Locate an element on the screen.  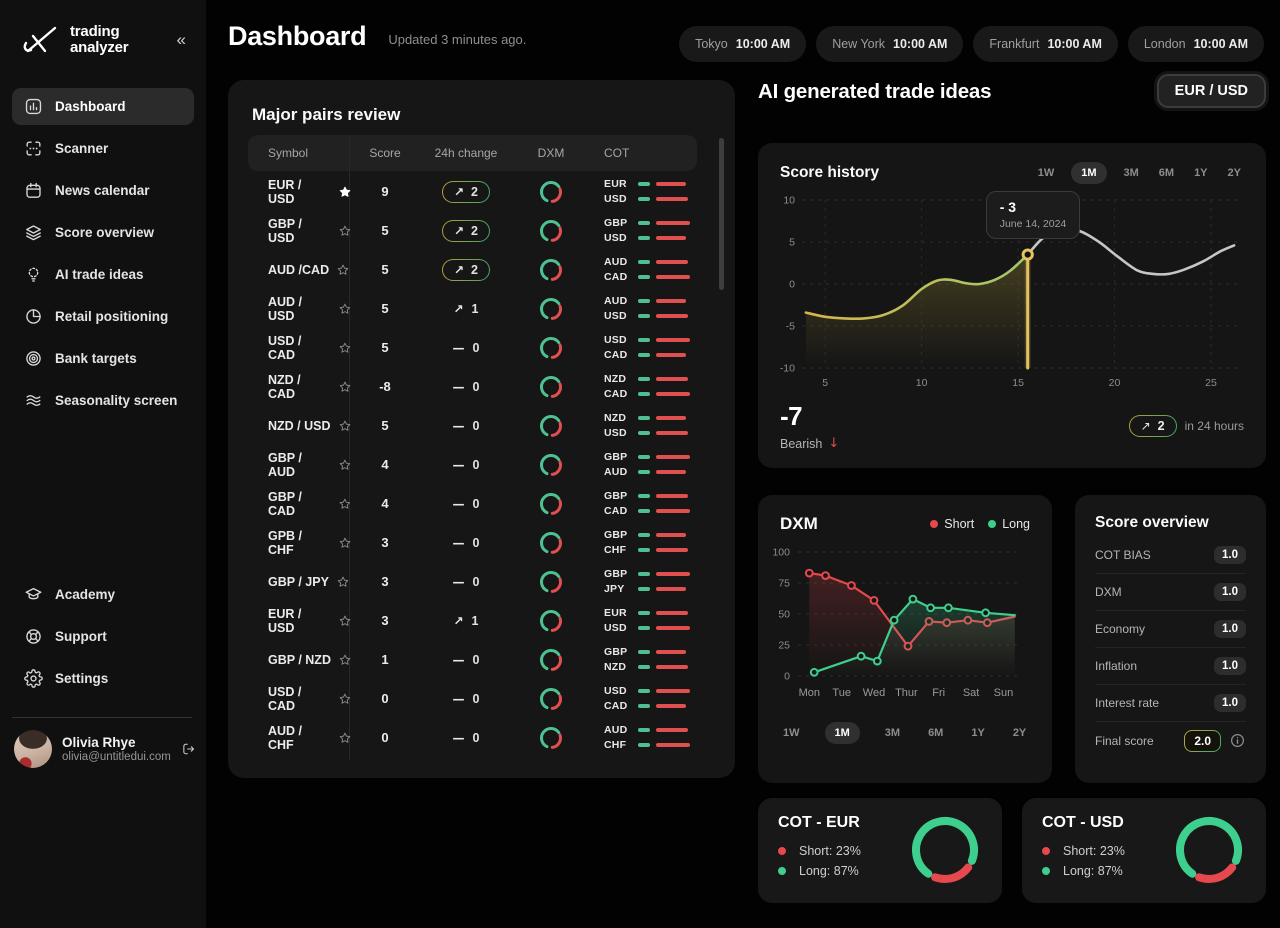
table-row: EUR / USD 3 ↗ 1 EUR USD is located at coordinates (472, 620).